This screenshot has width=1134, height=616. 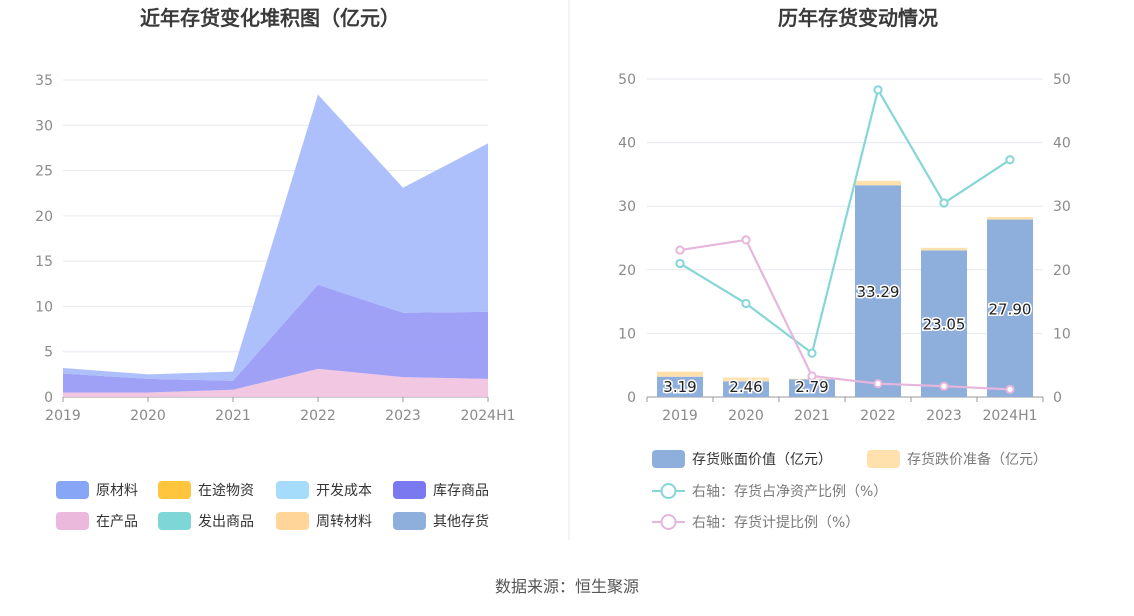 What do you see at coordinates (280, 410) in the screenshot?
I see `left-x-axis: 2019 2020 2021 2022 2023 2024H1` at bounding box center [280, 410].